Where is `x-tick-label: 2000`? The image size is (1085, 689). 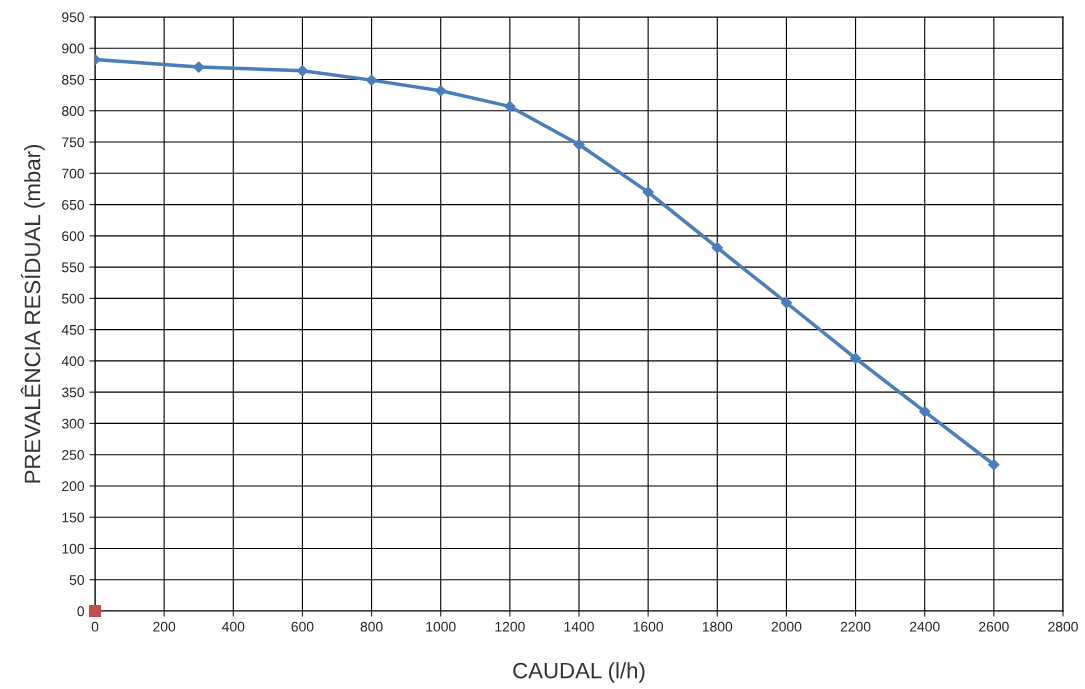
x-tick-label: 2000 is located at coordinates (786, 626).